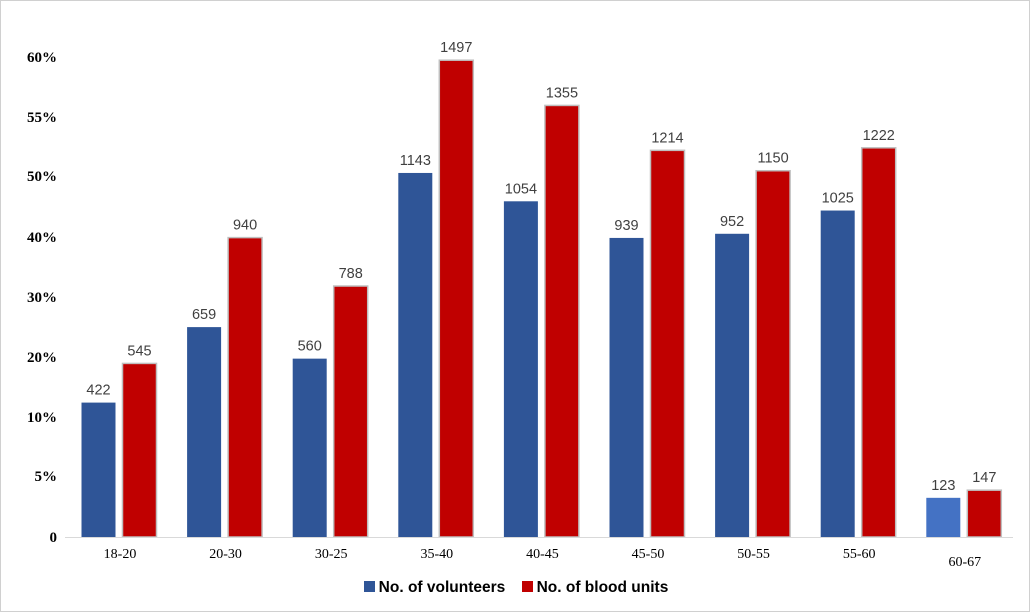 The height and width of the screenshot is (612, 1030). I want to click on legend-swatch-volunteers, so click(369, 586).